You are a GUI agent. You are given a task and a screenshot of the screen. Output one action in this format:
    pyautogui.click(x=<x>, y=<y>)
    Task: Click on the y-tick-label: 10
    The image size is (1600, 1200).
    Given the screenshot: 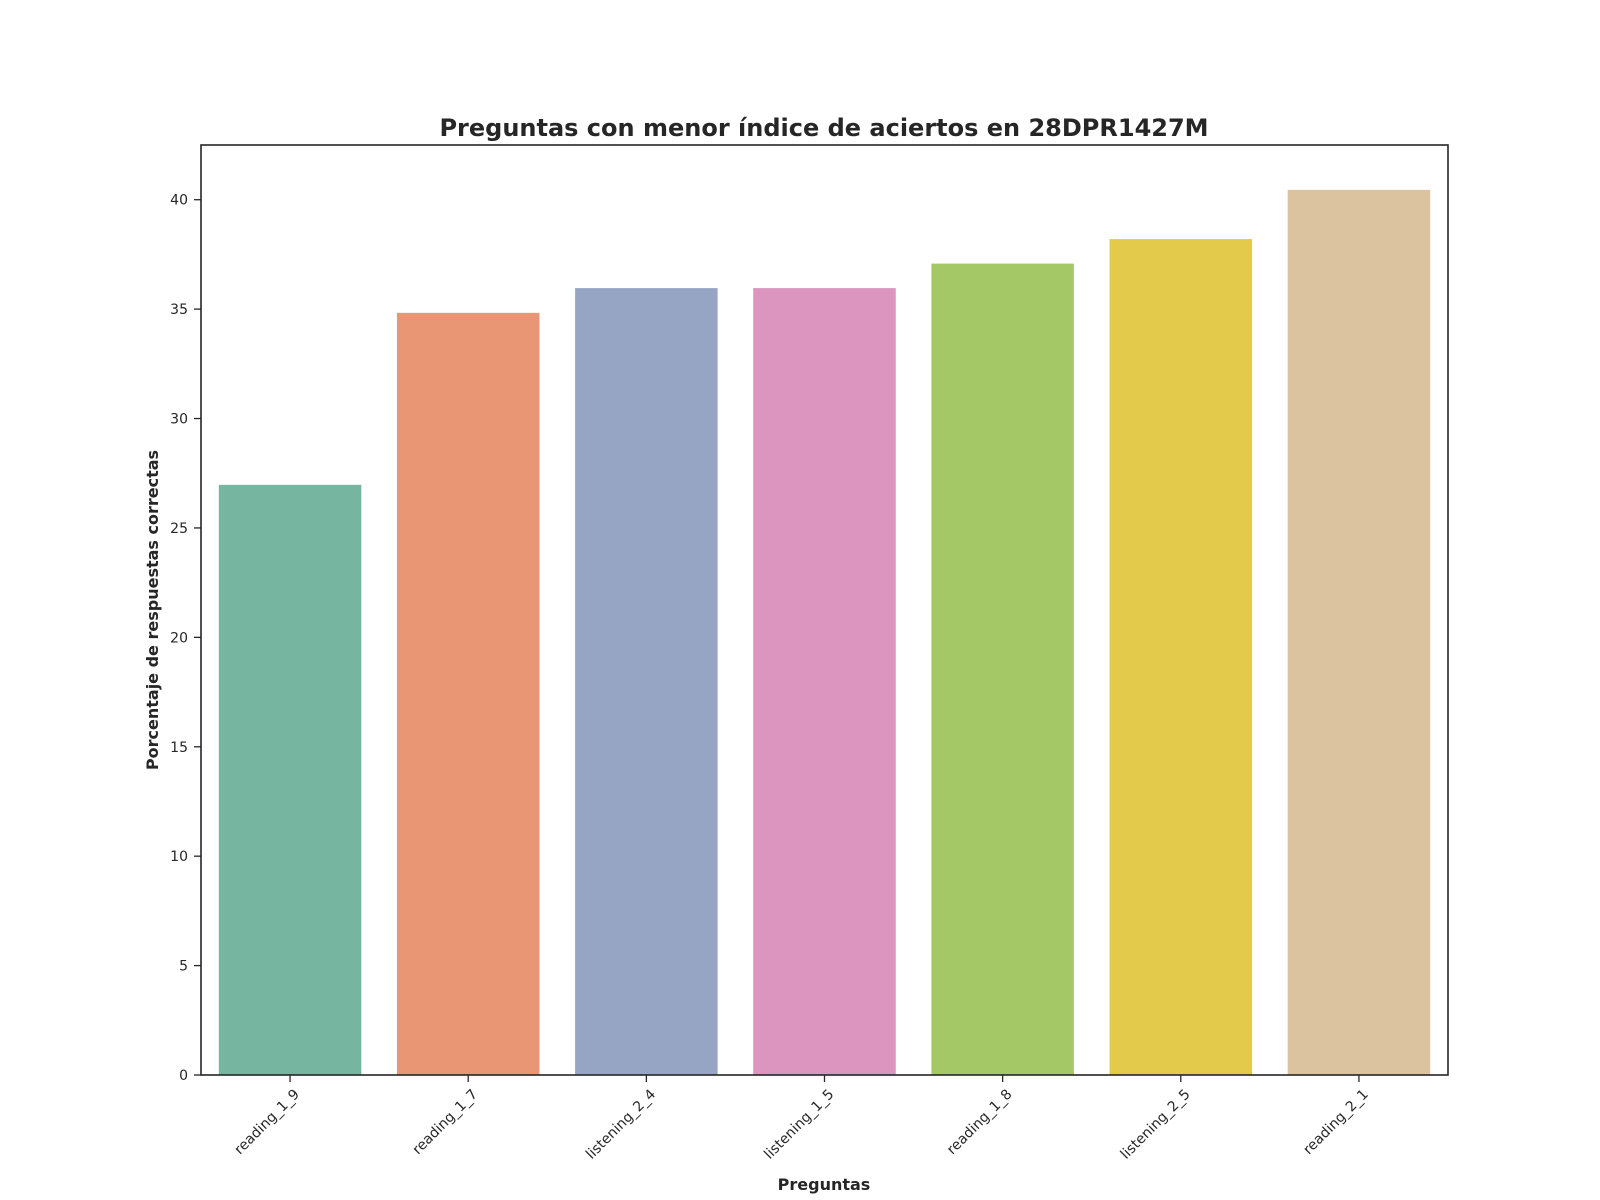 What is the action you would take?
    pyautogui.click(x=179, y=857)
    